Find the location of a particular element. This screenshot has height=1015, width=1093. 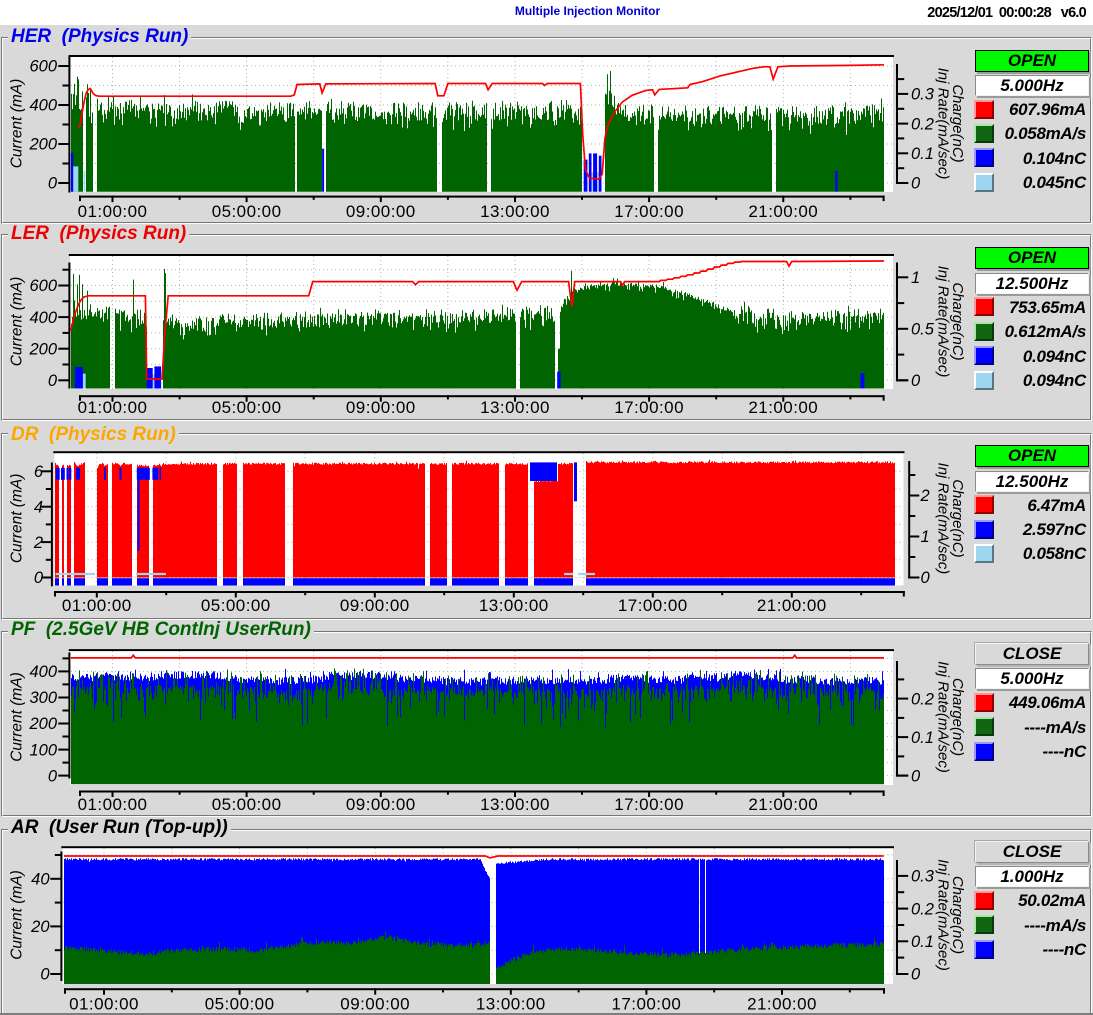

svg-text: 0.5 is located at coordinates (923, 330).